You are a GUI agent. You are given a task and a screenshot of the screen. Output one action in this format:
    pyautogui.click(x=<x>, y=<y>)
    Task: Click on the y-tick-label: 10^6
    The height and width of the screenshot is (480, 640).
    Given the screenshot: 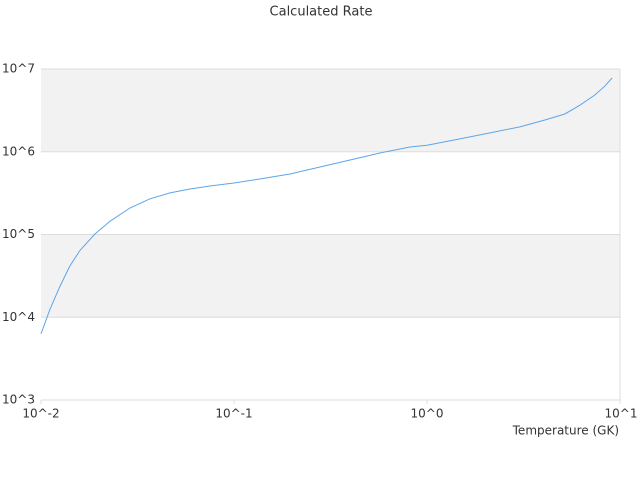 What is the action you would take?
    pyautogui.click(x=18, y=151)
    